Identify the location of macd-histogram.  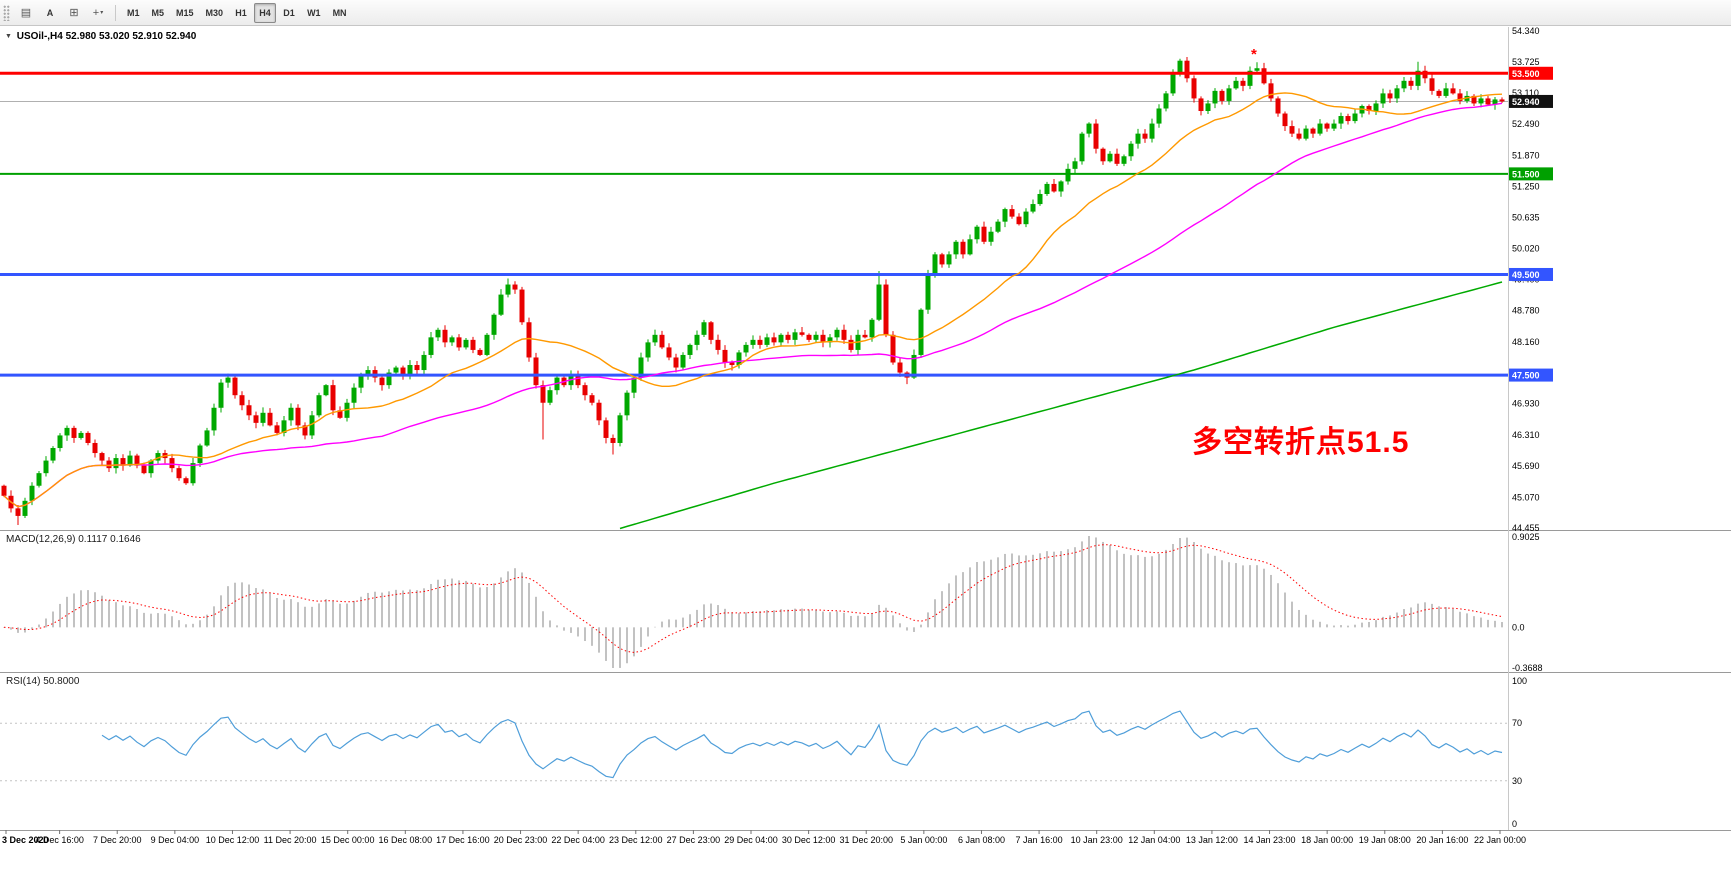
(753, 602).